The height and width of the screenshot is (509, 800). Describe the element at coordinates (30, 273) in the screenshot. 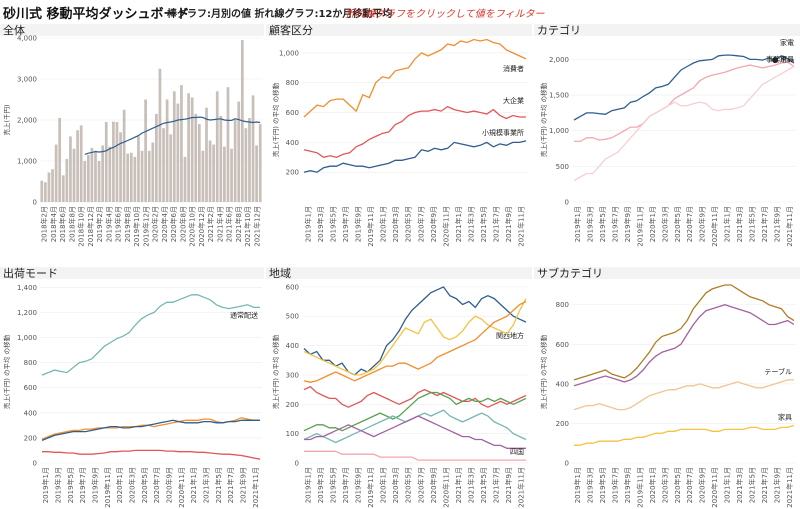

I see `panel-title: 出荷モード` at that location.